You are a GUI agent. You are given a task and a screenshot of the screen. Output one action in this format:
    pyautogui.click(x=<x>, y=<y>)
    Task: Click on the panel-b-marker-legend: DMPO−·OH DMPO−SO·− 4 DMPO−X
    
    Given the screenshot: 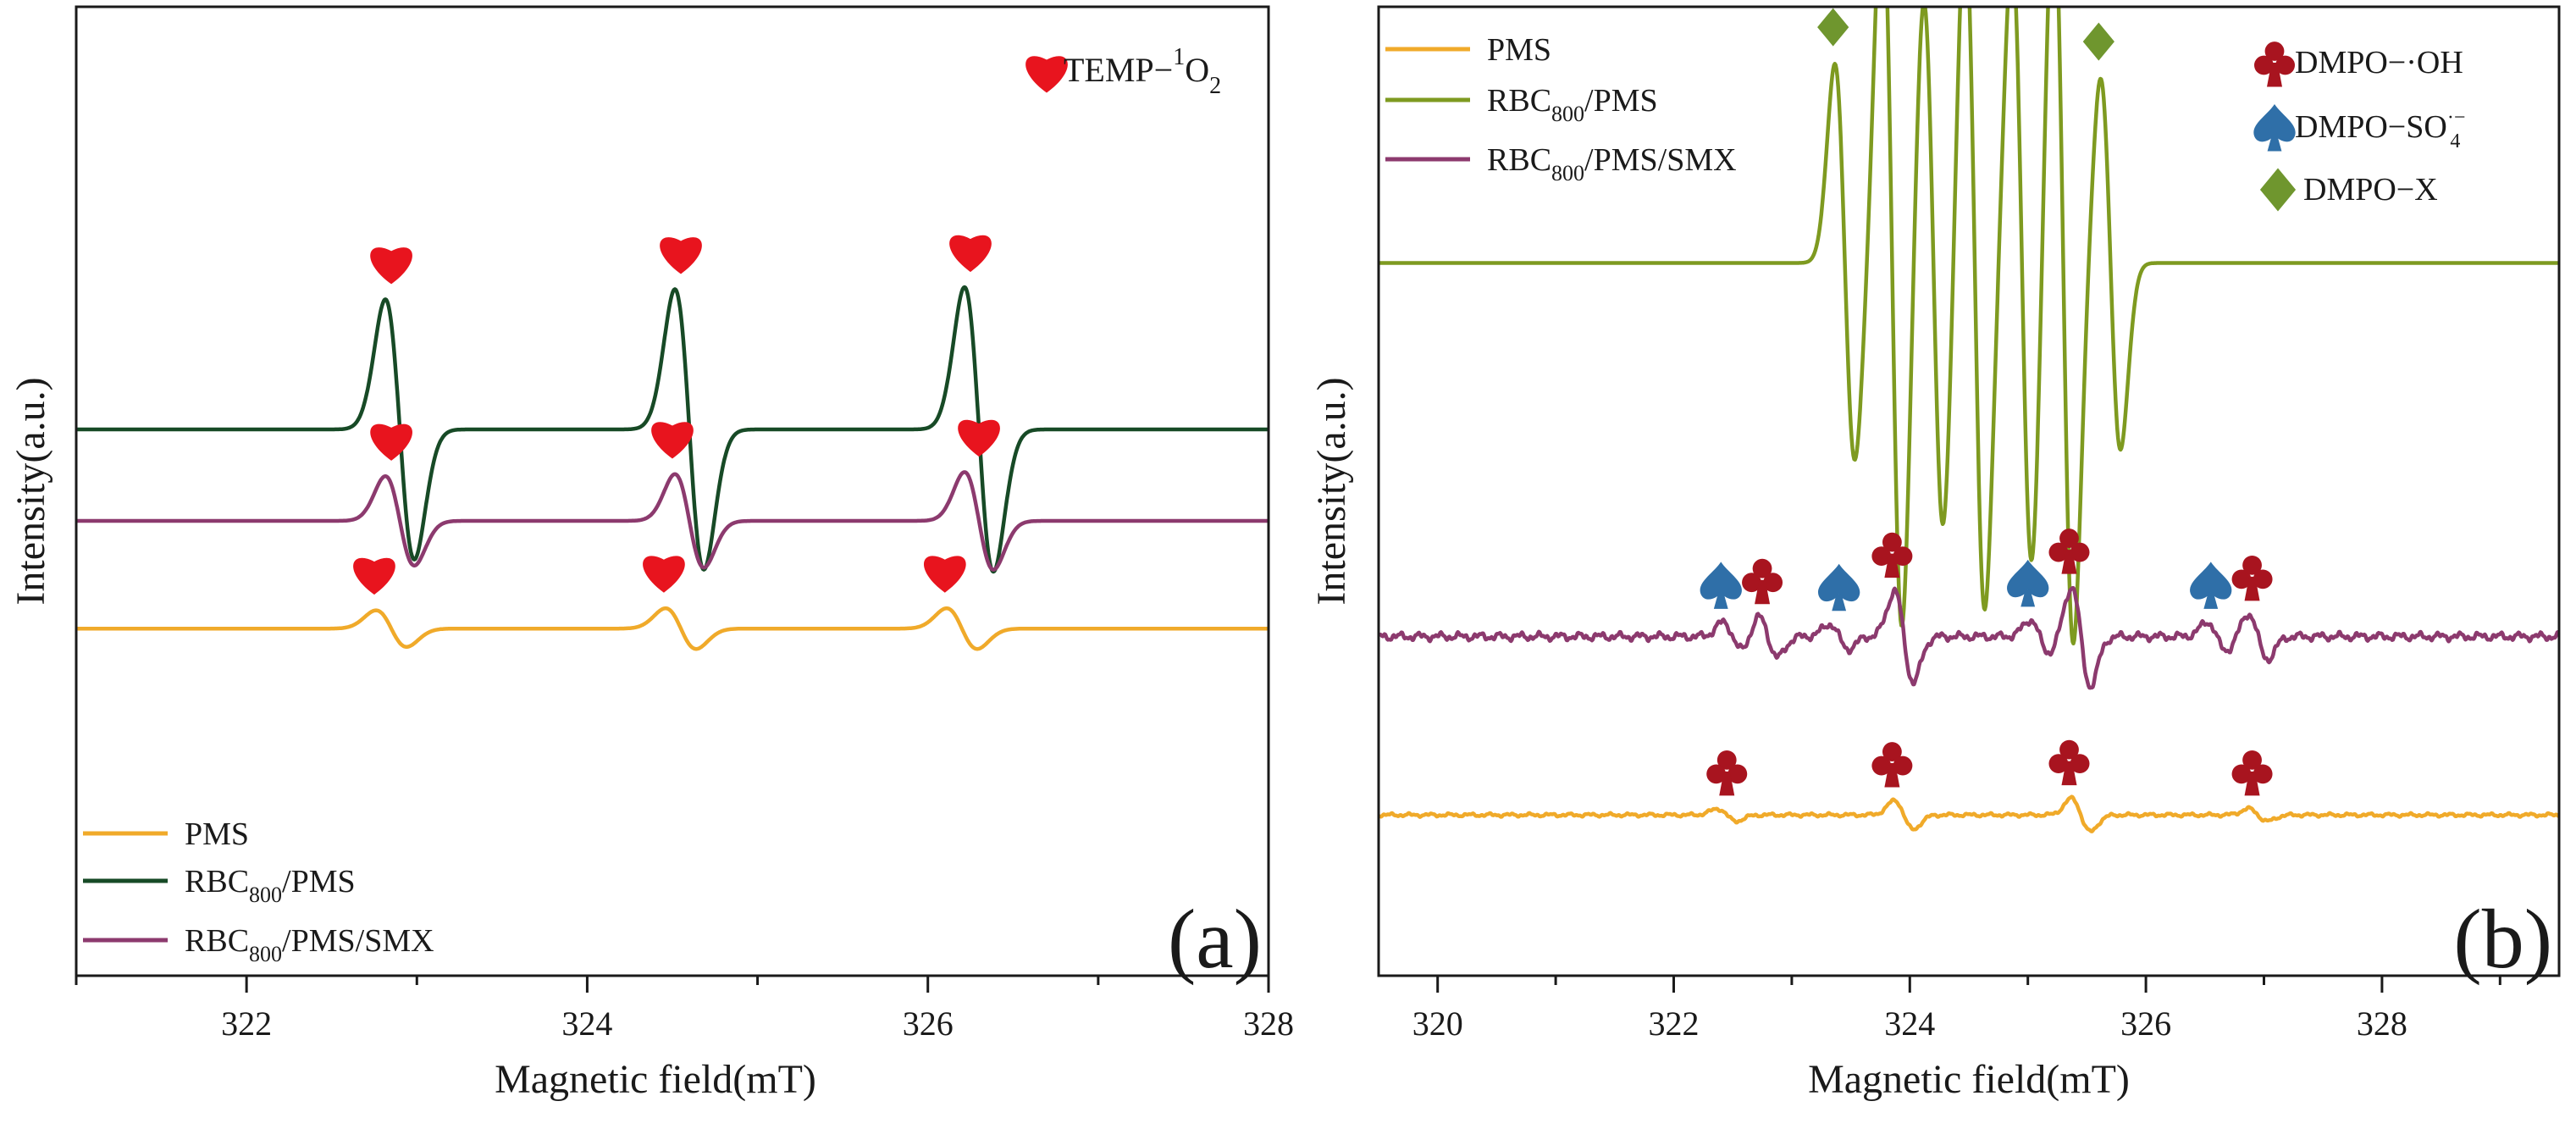 What is the action you would take?
    pyautogui.click(x=2359, y=127)
    